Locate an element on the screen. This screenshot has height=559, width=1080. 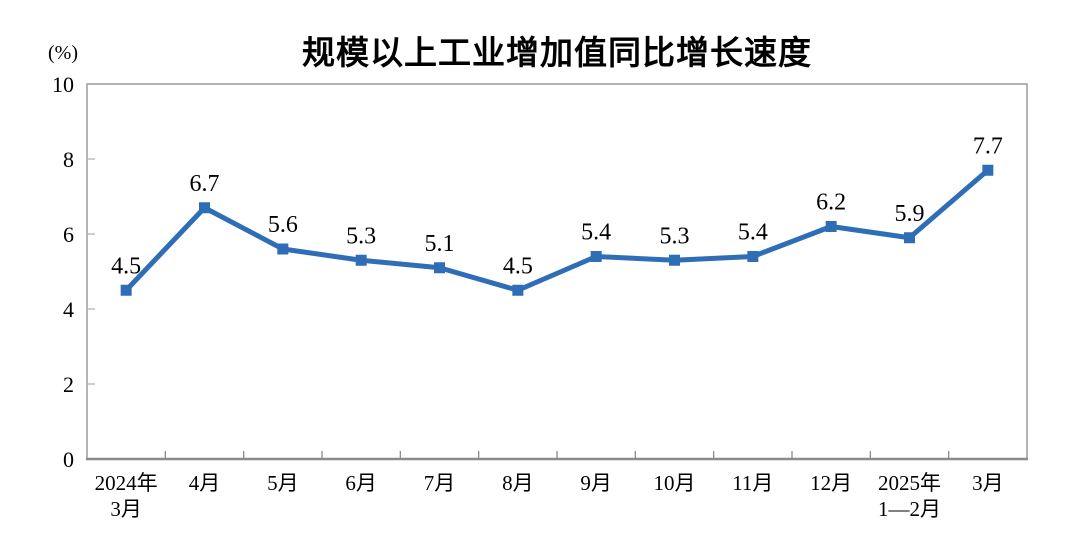
x-tick-label: 3月 is located at coordinates (988, 483).